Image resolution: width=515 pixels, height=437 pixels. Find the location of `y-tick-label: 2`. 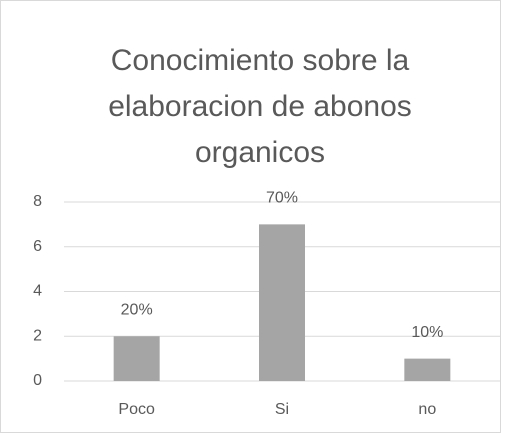

y-tick-label: 2 is located at coordinates (37, 335).